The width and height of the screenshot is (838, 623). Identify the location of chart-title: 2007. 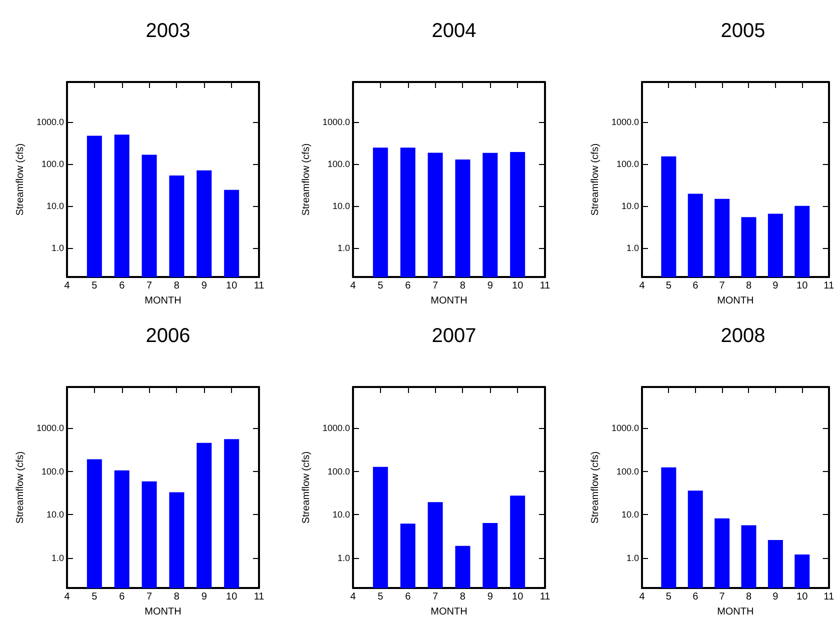
(454, 336).